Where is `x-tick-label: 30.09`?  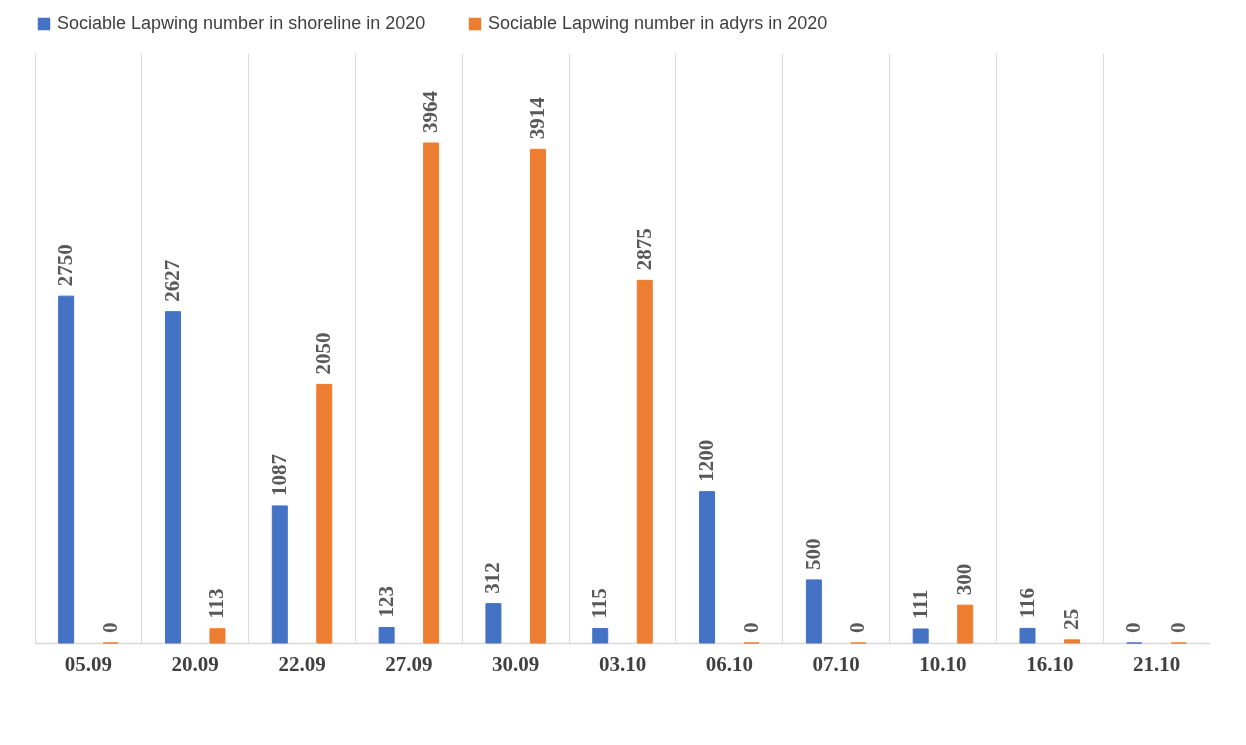
x-tick-label: 30.09 is located at coordinates (516, 663).